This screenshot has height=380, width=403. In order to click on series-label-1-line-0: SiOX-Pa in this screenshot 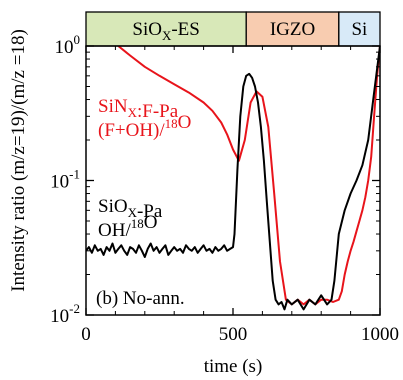, I will do `click(130, 209)`.